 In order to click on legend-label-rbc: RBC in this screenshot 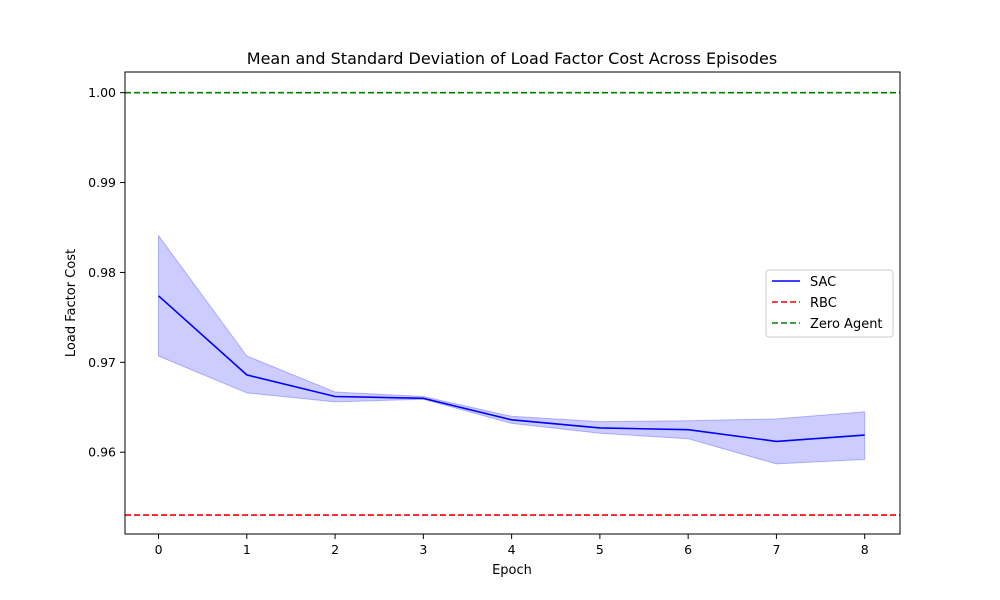, I will do `click(823, 303)`.